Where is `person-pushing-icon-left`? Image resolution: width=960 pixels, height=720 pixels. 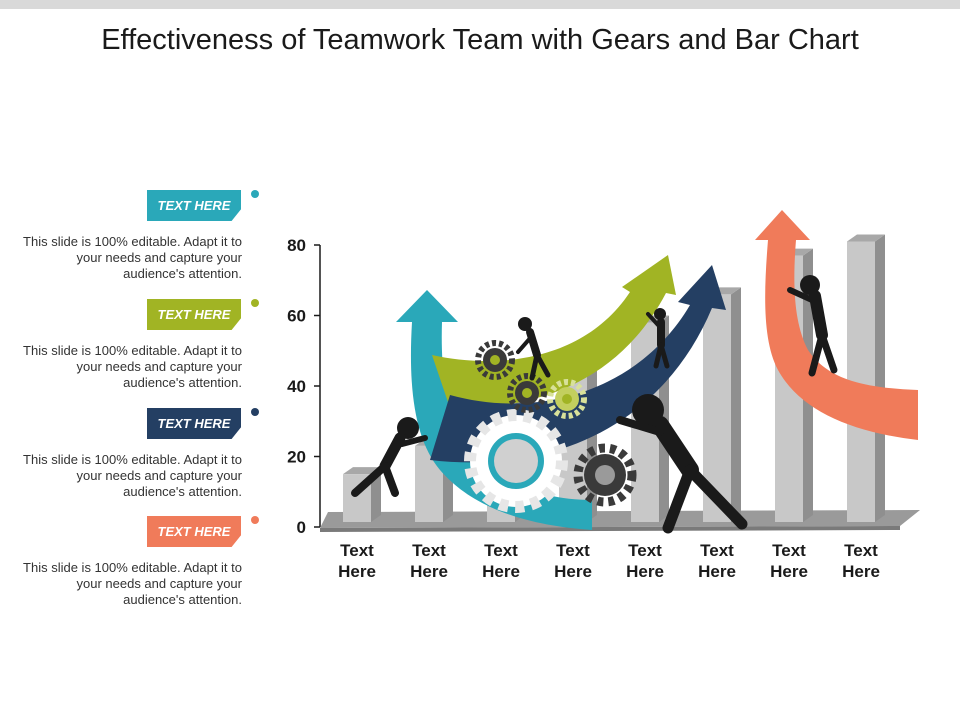 person-pushing-icon-left is located at coordinates (389, 457).